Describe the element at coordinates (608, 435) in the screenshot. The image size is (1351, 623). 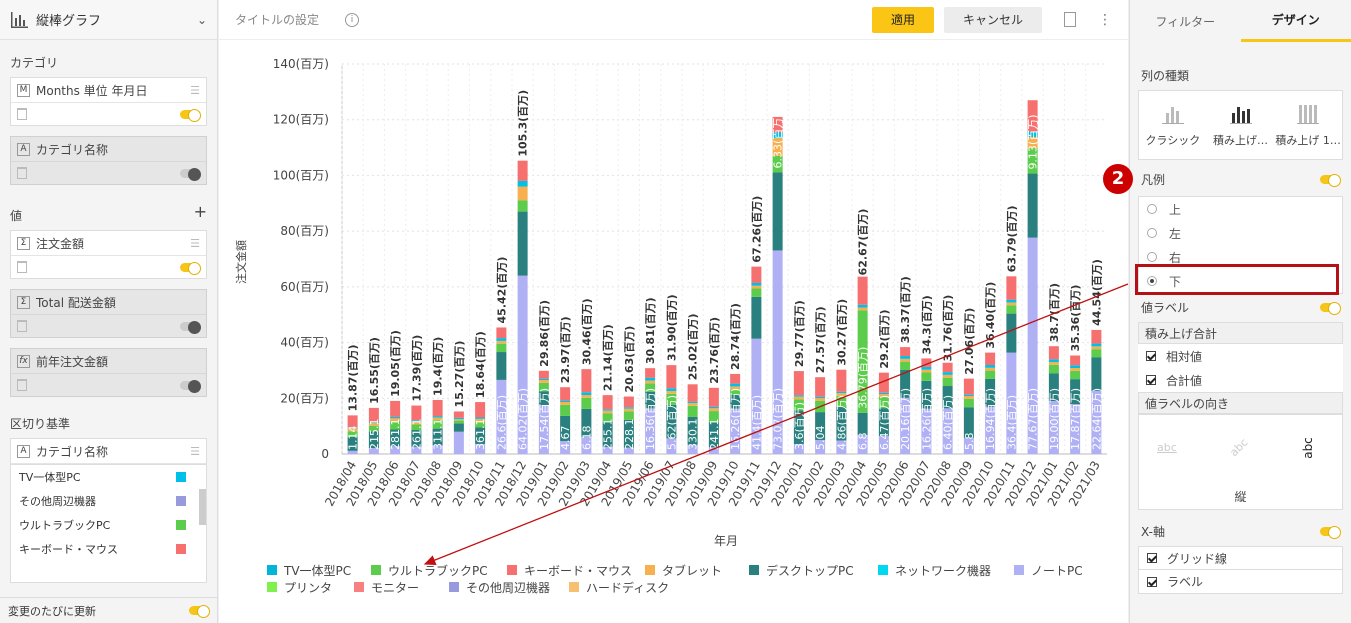
I see `segment-data-label: 255.1` at that location.